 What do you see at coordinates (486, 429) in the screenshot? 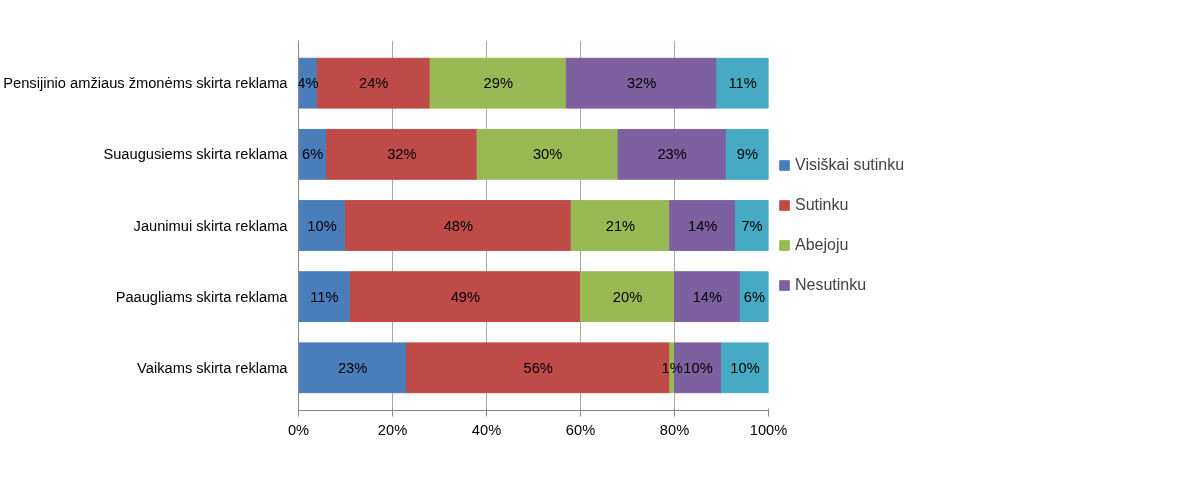
I see `x-tick-label: 40%` at bounding box center [486, 429].